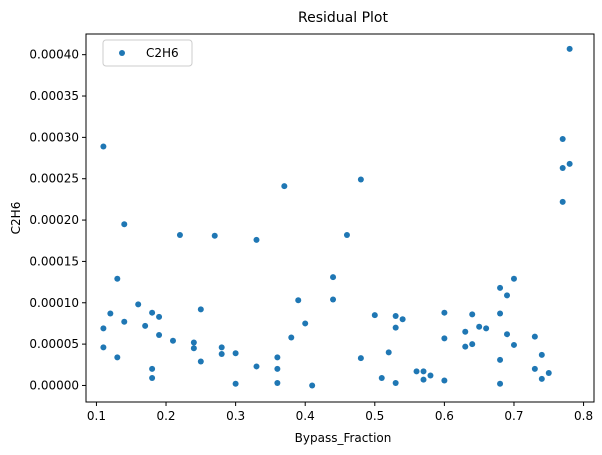  I want to click on legend: C2H6, so click(147, 53).